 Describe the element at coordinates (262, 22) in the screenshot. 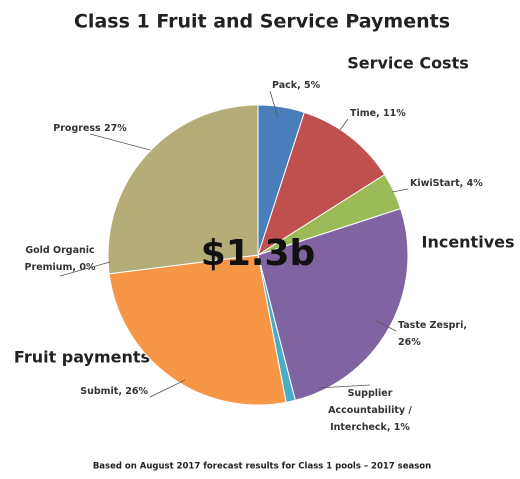

I see `chart-title: Class 1 Fruit and Service Payments` at that location.